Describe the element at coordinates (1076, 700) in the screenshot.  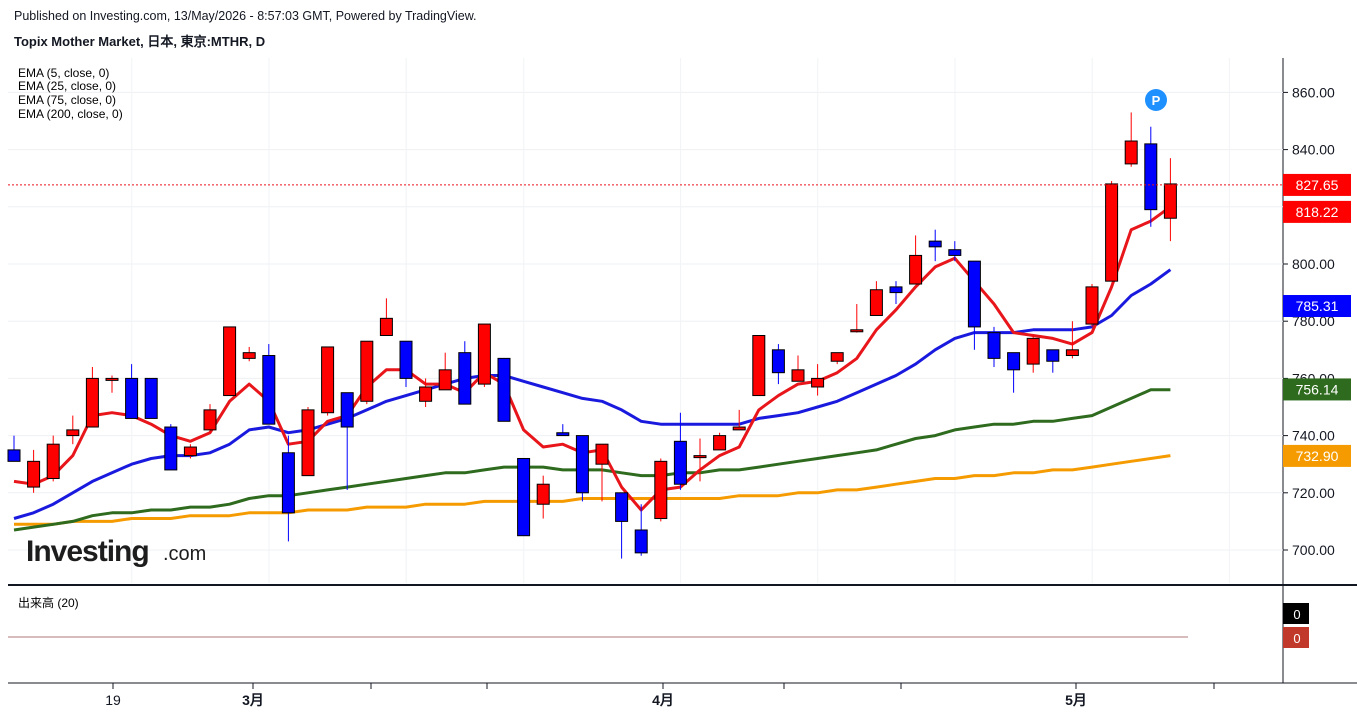
I see `x-tick-label: 5月` at that location.